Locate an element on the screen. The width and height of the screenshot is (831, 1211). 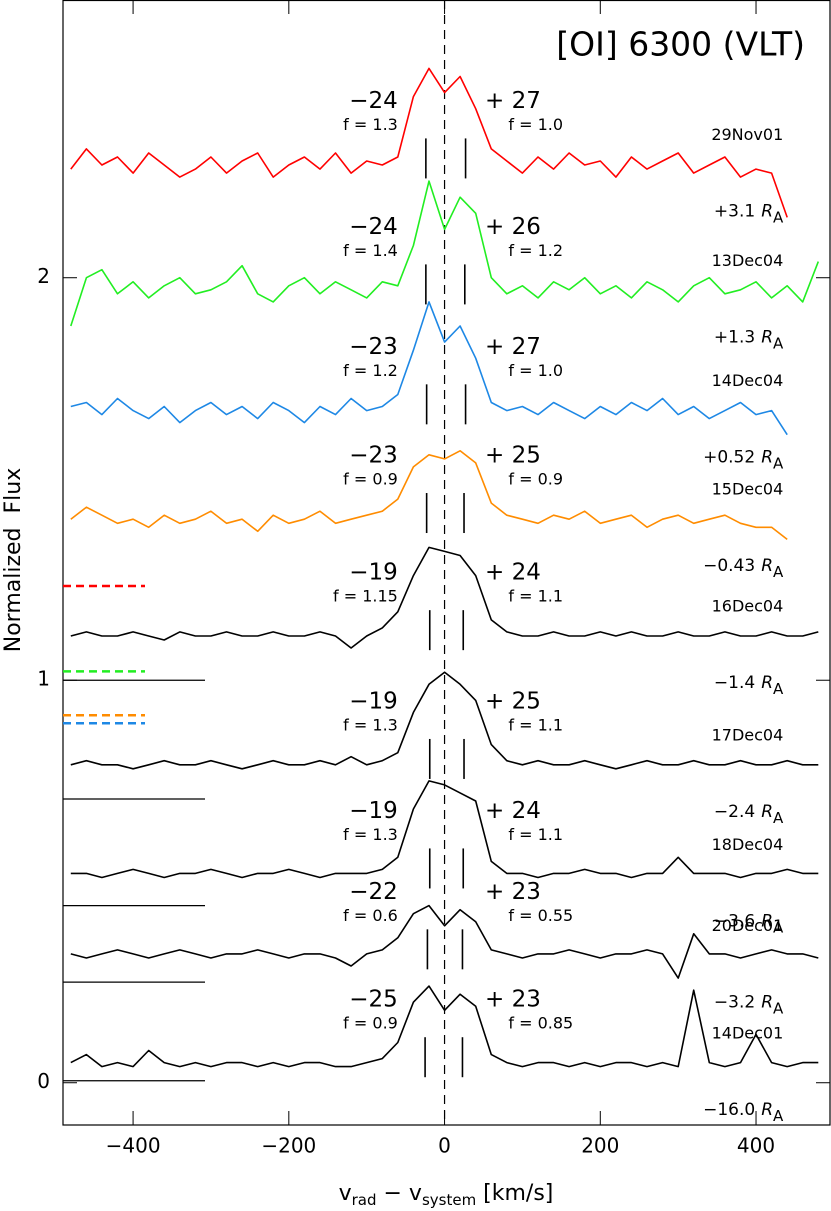
y-axis-label: Normalized Flux is located at coordinates (13, 560).